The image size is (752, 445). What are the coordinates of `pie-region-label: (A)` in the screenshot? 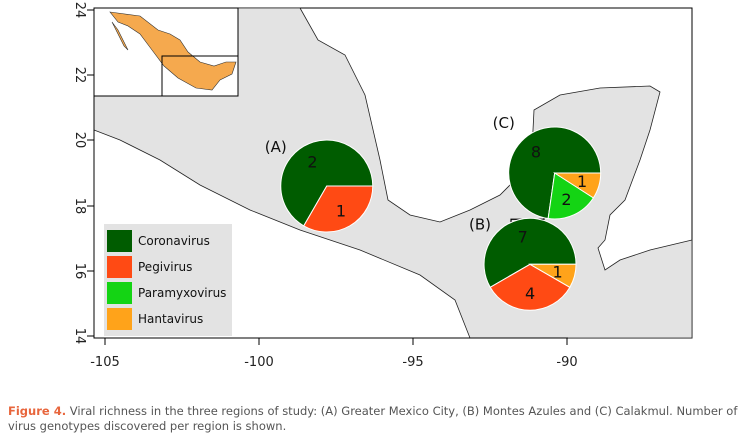 It's located at (276, 147).